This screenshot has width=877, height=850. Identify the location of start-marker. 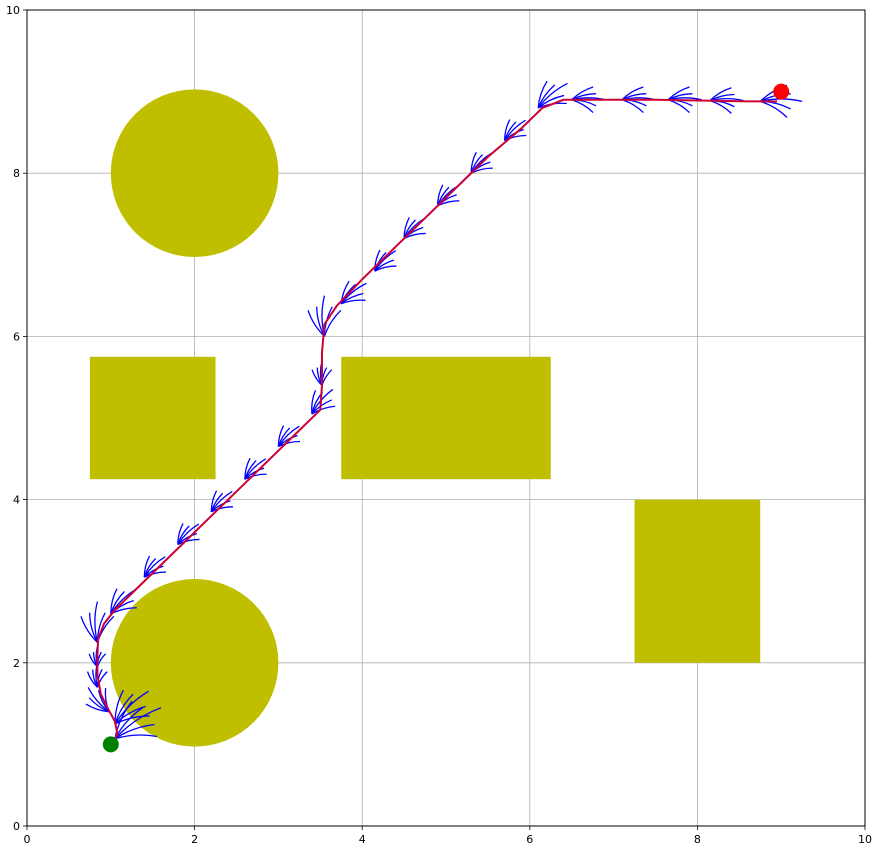
(110, 744).